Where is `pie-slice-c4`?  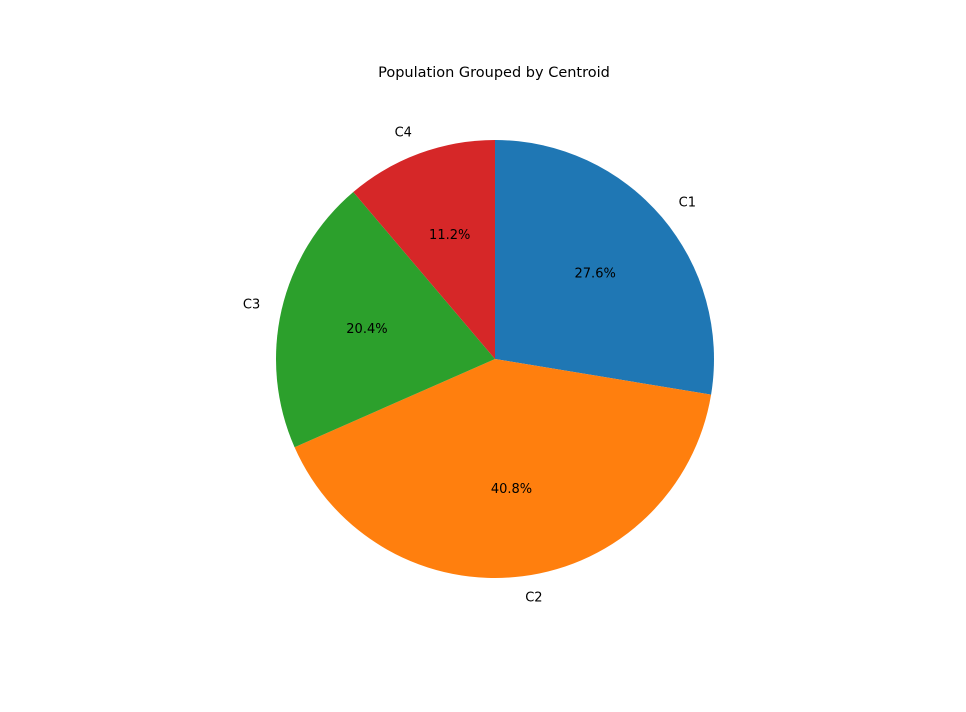
pie-slice-c4 is located at coordinates (424, 249).